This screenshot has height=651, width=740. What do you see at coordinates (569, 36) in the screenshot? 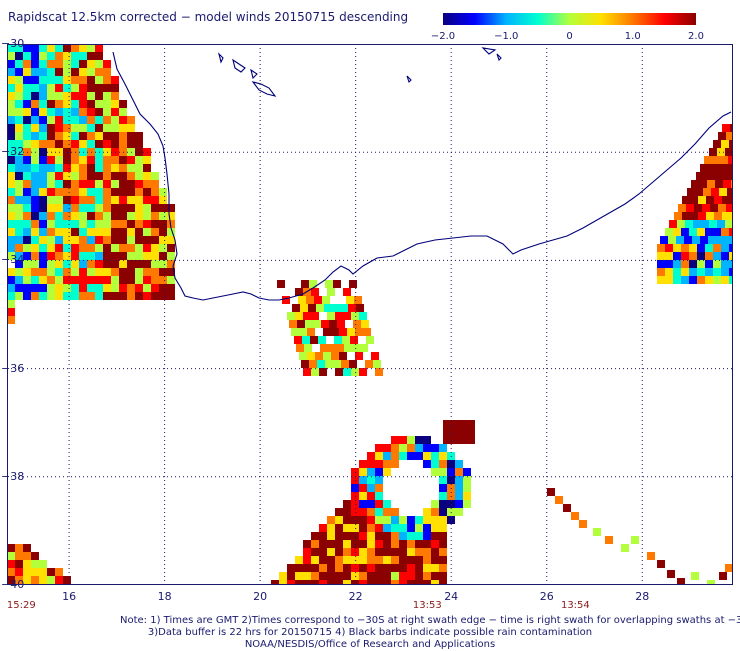
I see `colorbar-tick-label: 0` at bounding box center [569, 36].